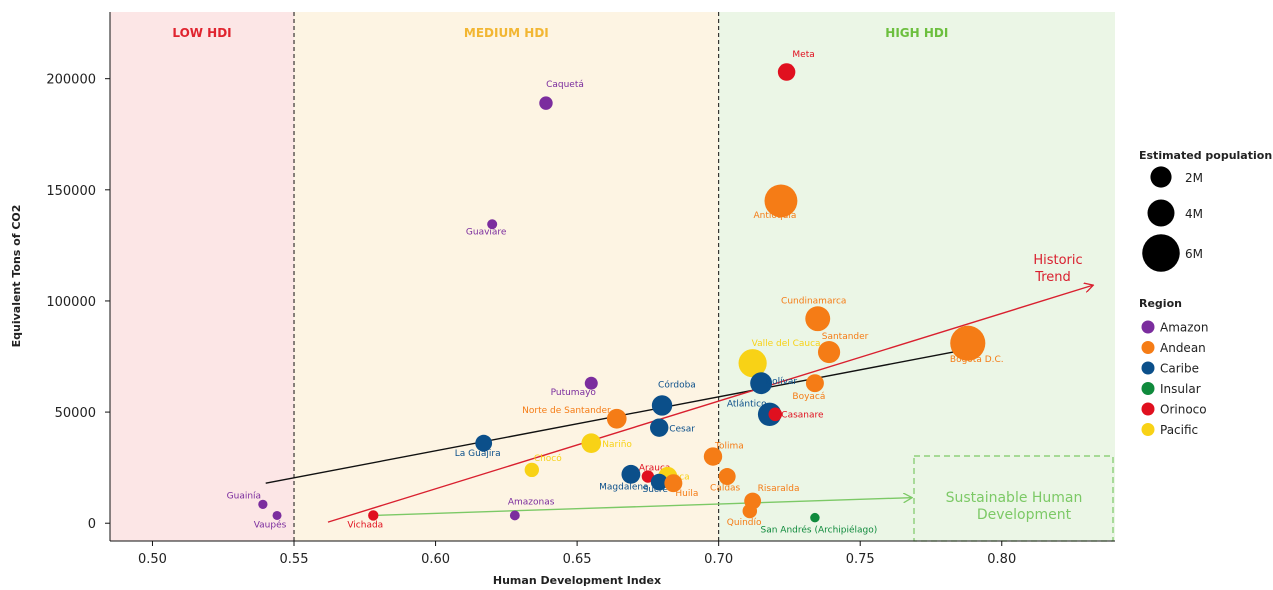 The width and height of the screenshot is (1273, 590). Describe the element at coordinates (478, 454) in the screenshot. I see `point-label-16: La Guajira` at that location.